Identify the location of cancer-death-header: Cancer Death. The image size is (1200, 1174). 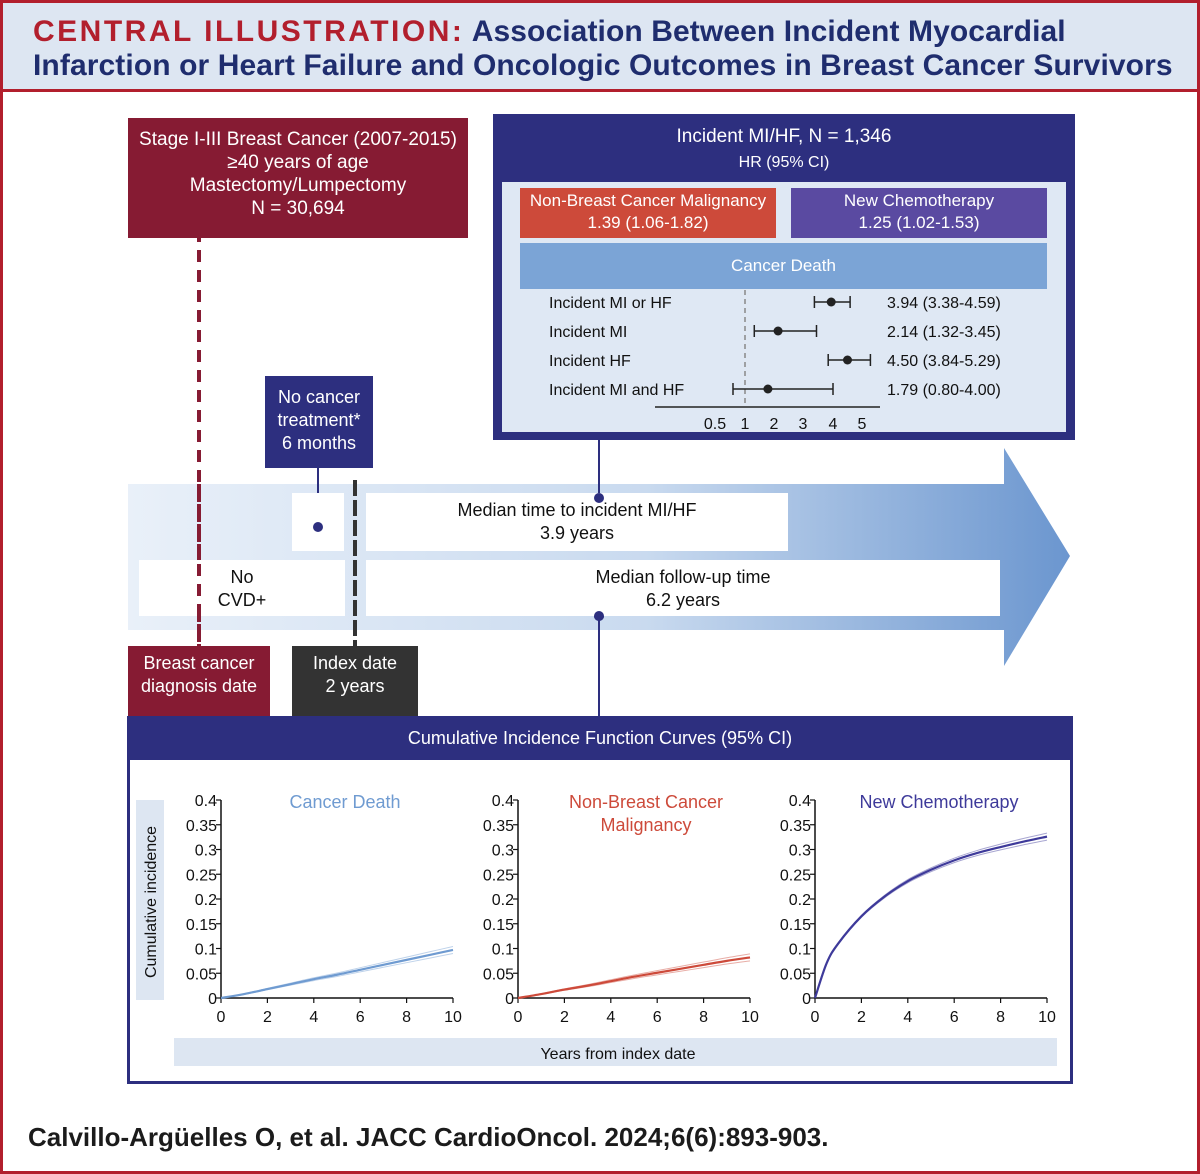
(783, 266).